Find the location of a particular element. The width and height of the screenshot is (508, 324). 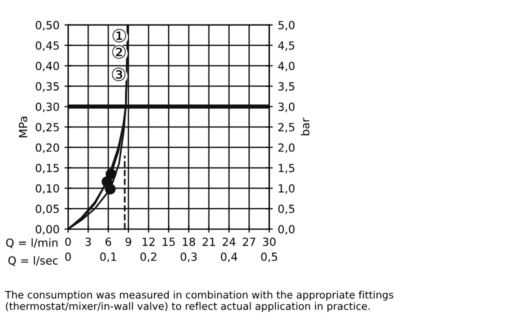

y2-axis-title: bar is located at coordinates (305, 127).